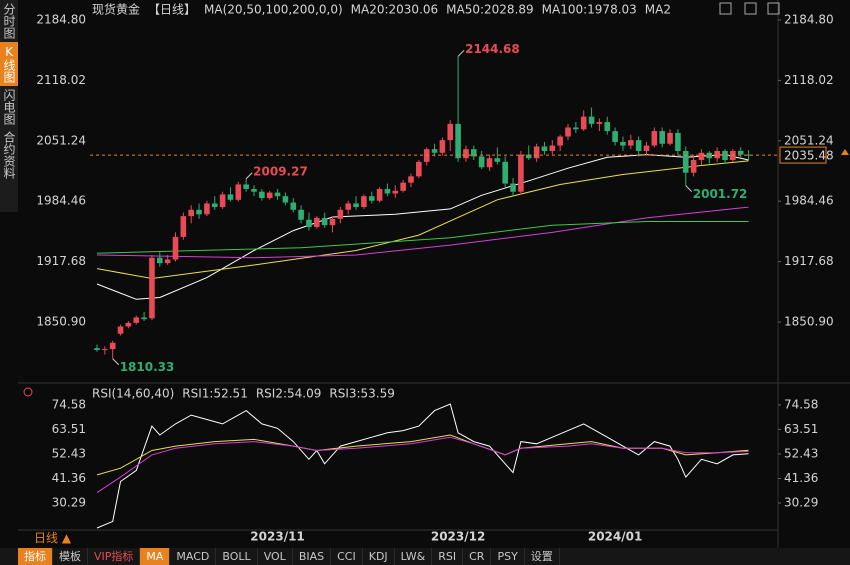 The image size is (850, 565). What do you see at coordinates (801, 453) in the screenshot?
I see `y-tick-label: 52.43` at bounding box center [801, 453].